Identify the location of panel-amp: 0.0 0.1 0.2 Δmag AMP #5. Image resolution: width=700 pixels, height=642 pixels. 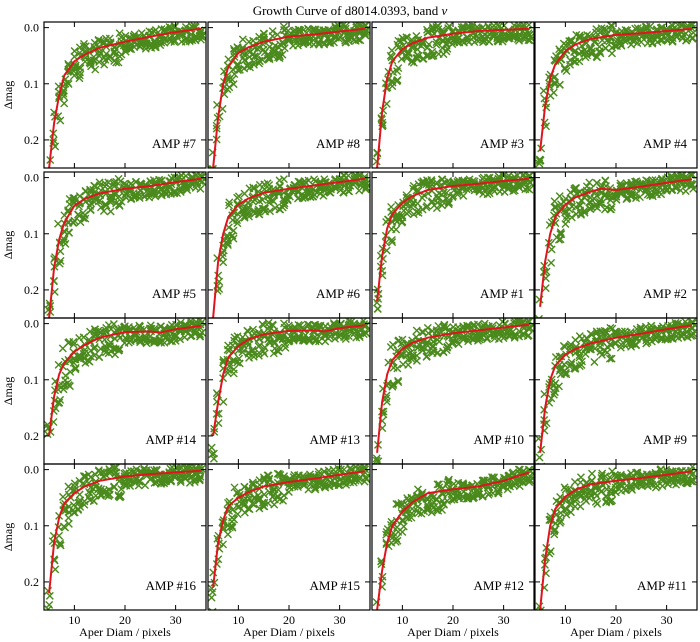
(104, 245).